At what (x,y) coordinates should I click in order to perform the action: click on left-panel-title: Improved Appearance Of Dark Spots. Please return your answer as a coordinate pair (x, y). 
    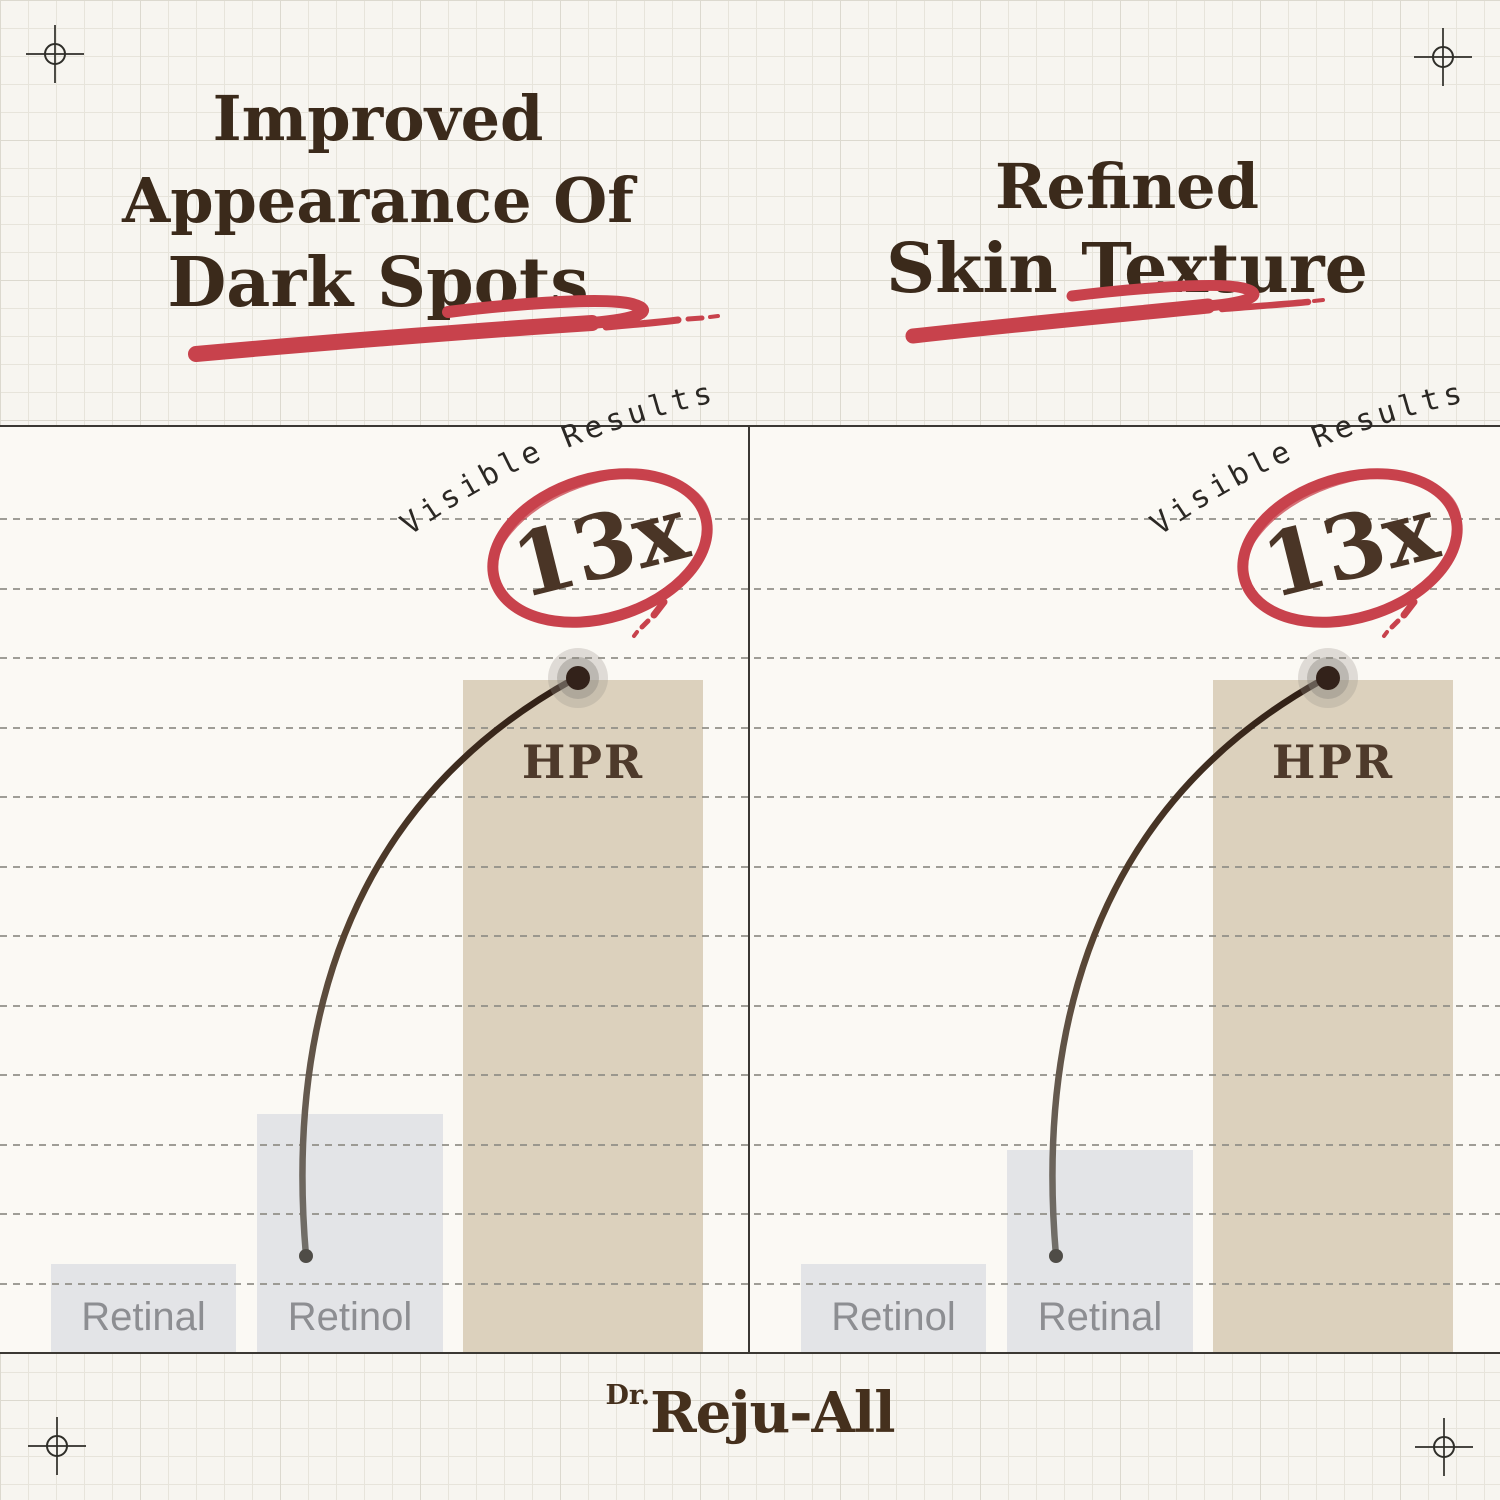
    Looking at the image, I should click on (378, 201).